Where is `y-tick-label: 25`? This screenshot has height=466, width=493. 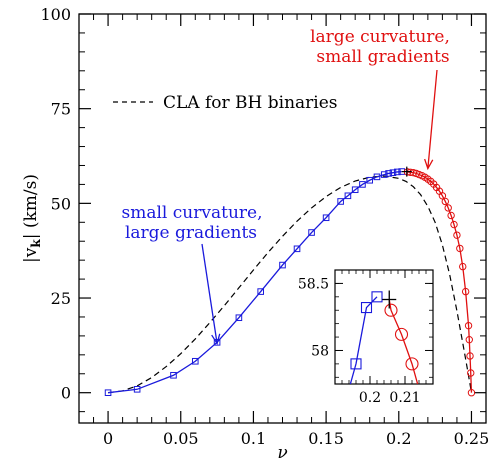 y-tick-label: 25 is located at coordinates (61, 298).